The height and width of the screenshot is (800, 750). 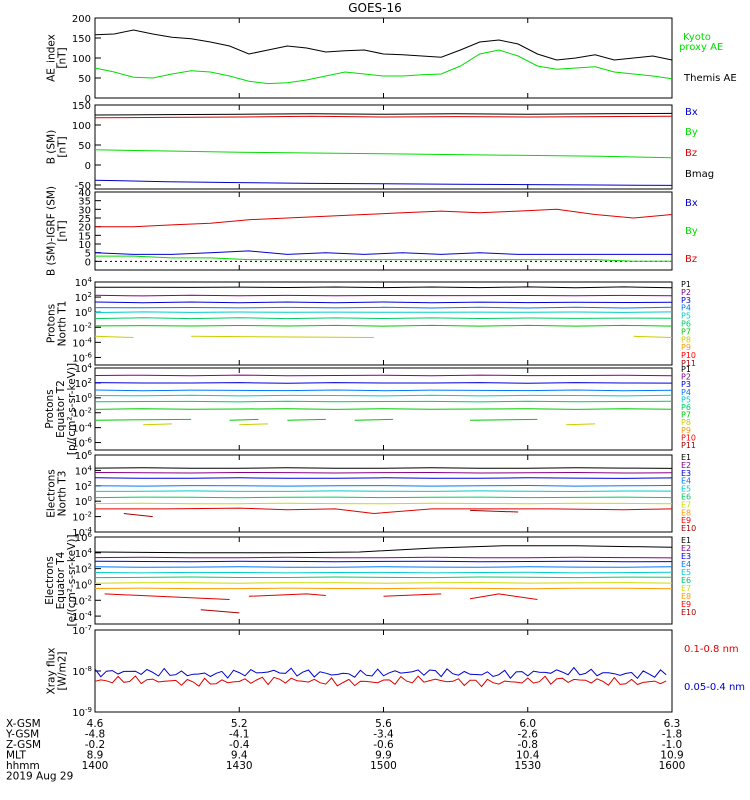 I want to click on panel-4-legend-P8: P8, so click(x=686, y=339).